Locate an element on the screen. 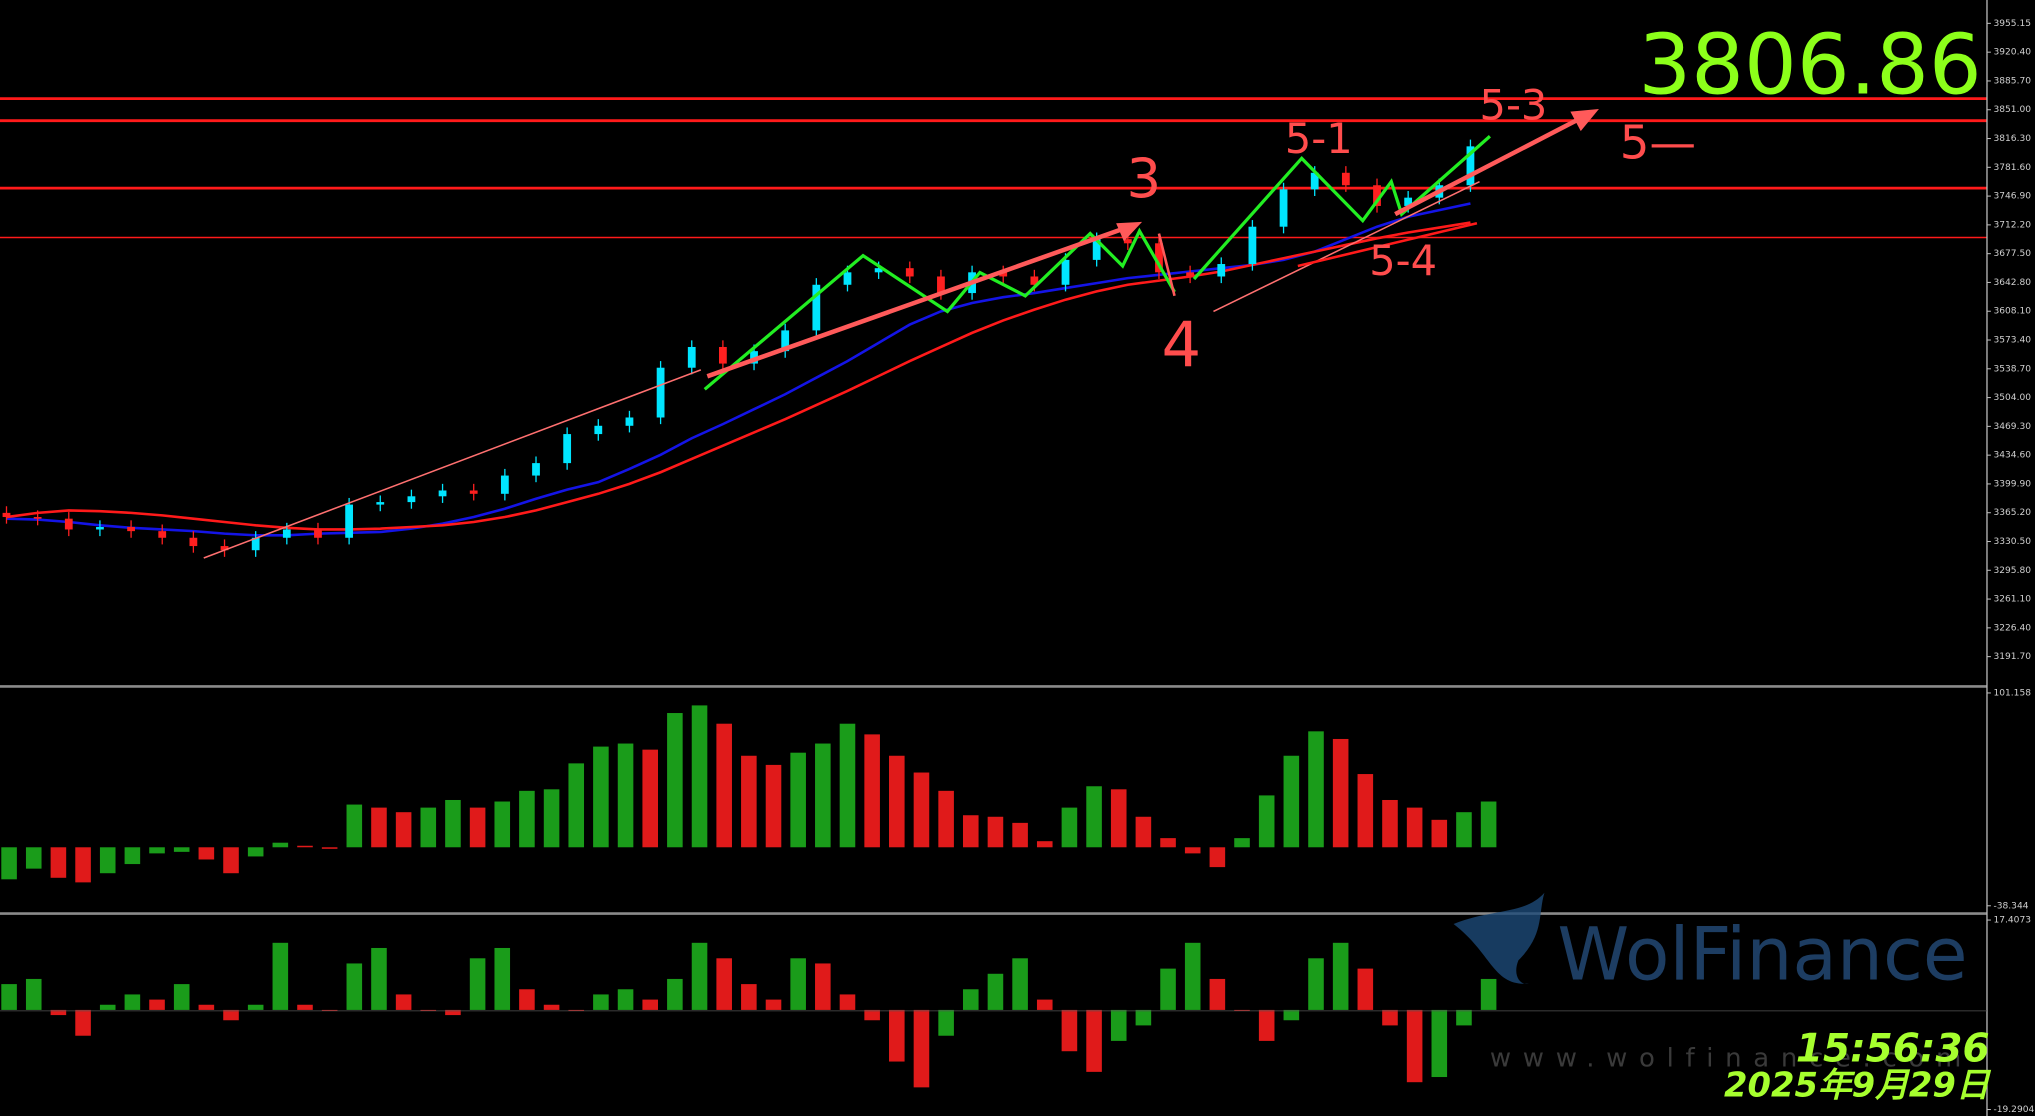  y-tick-label: 3295.80 is located at coordinates (2012, 571).